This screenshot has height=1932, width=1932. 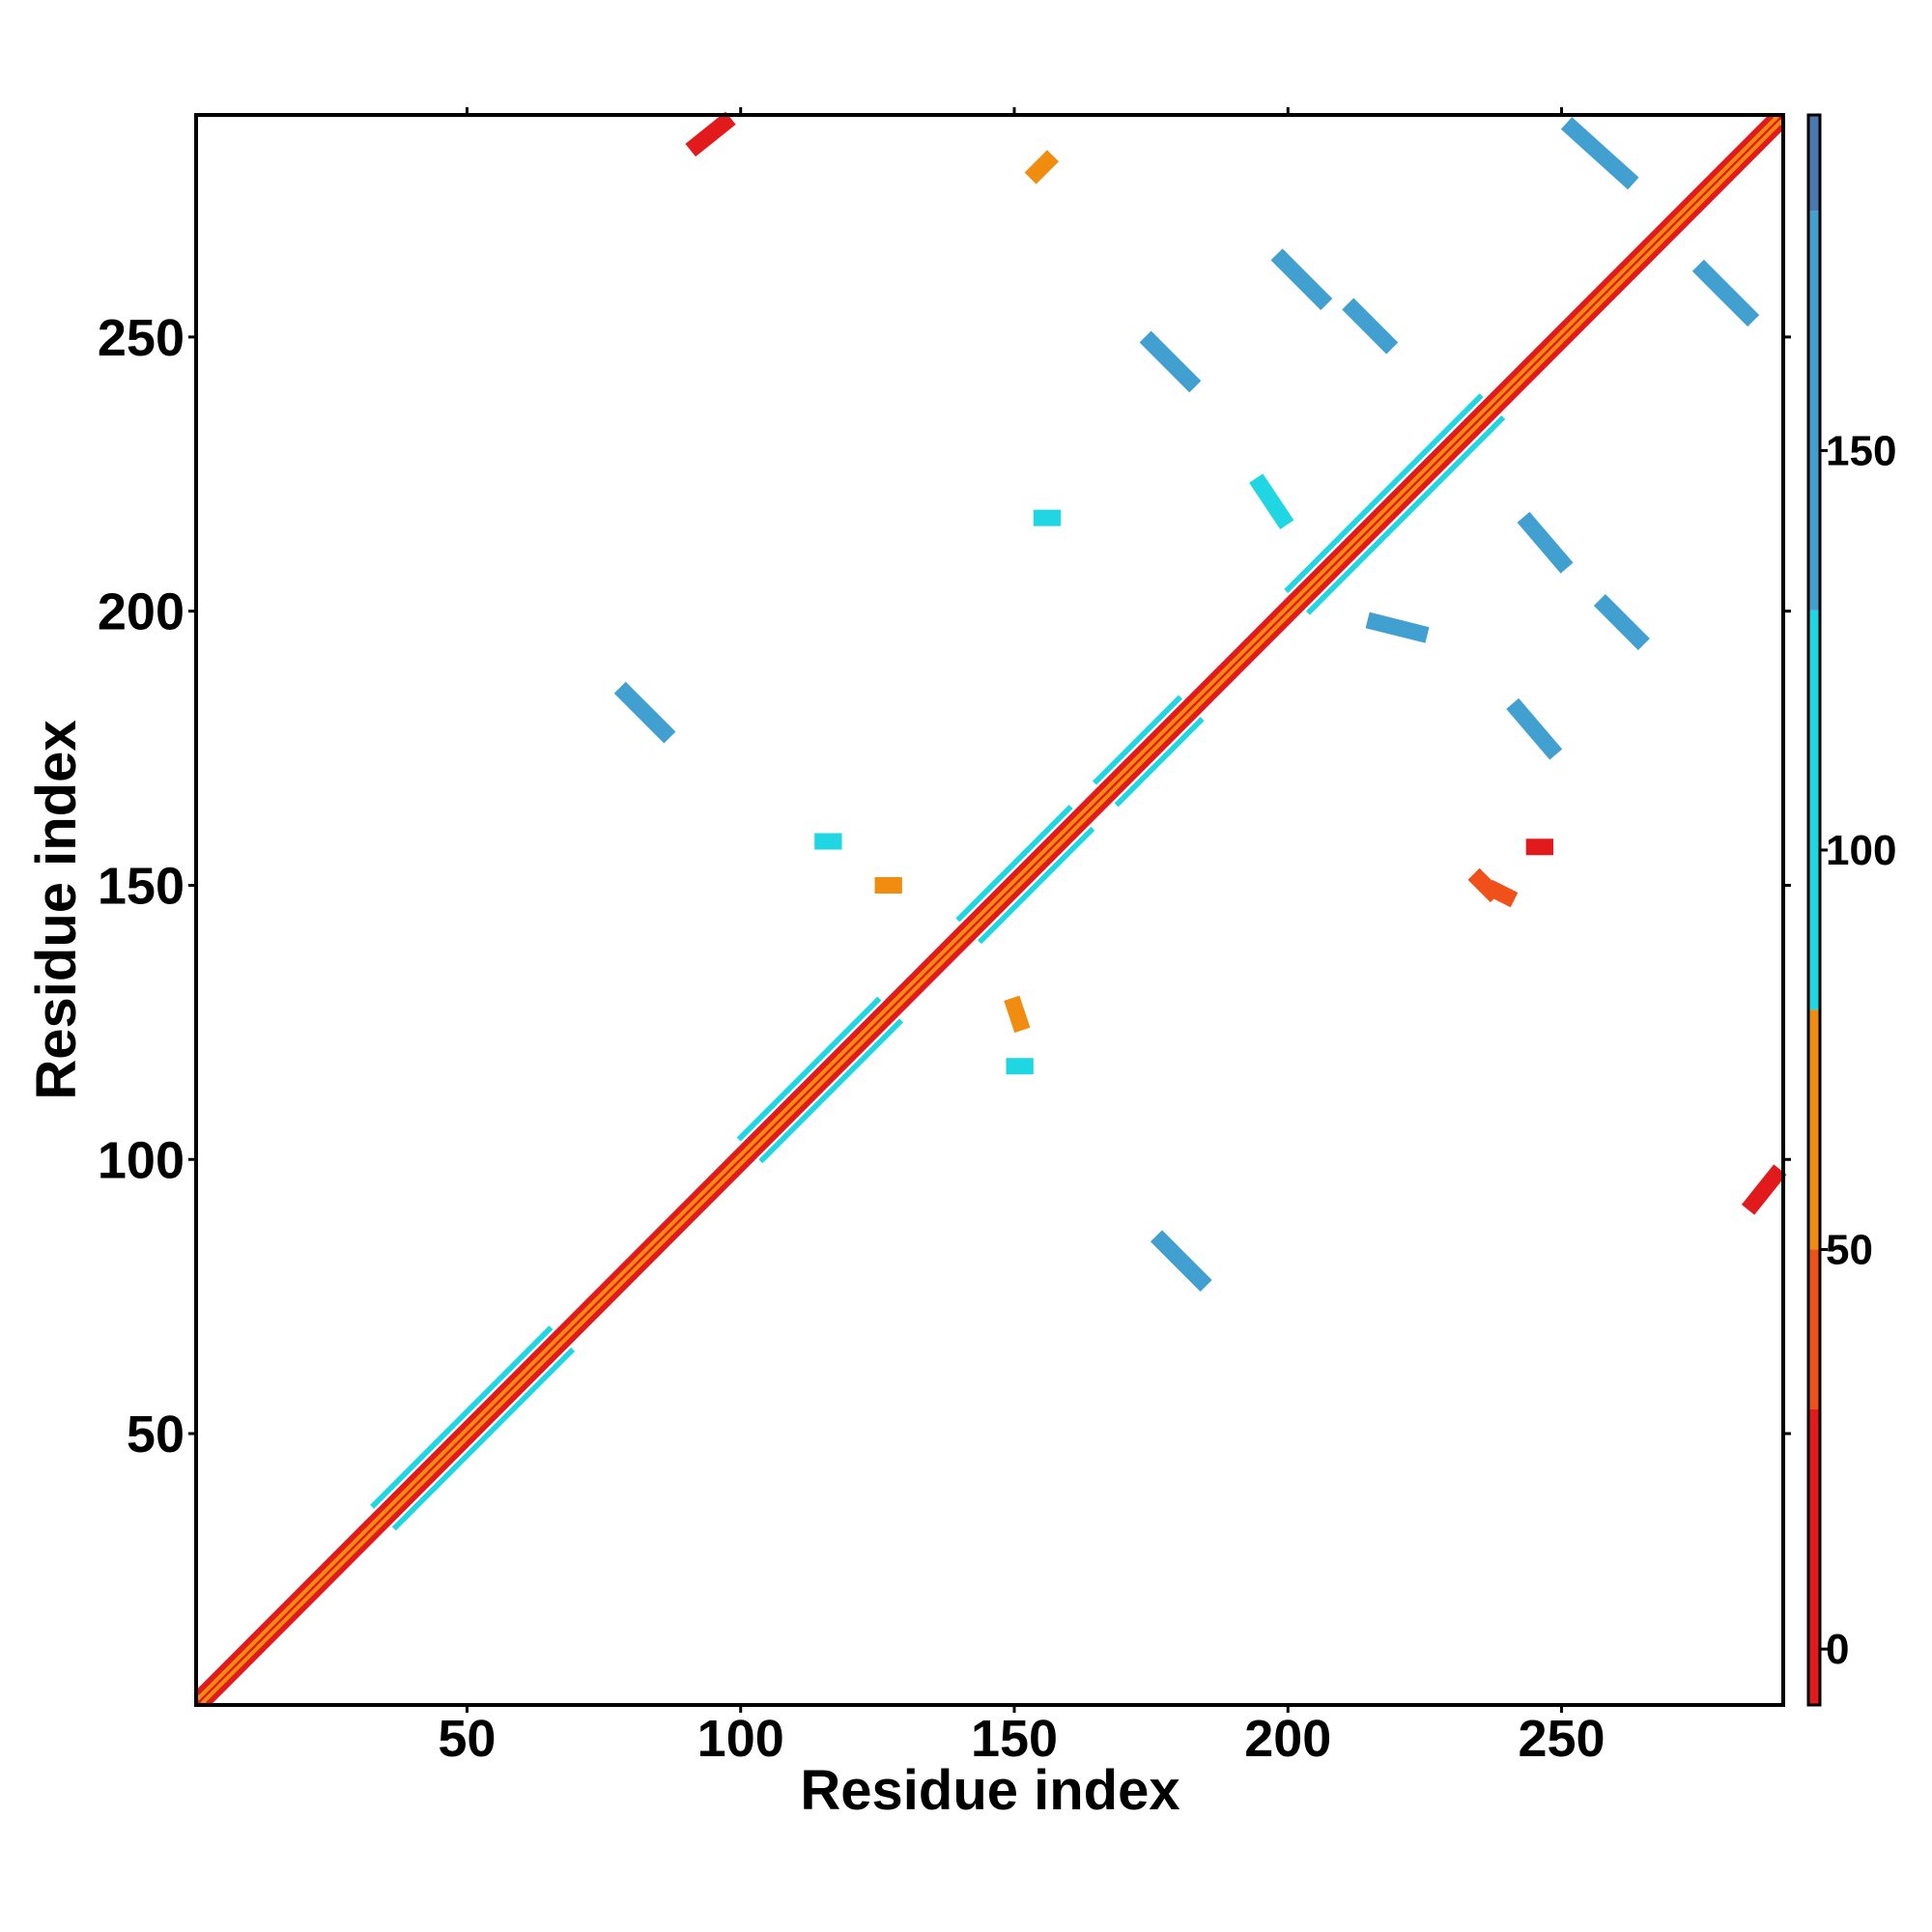 I want to click on x-tick-label: 100, so click(x=740, y=1739).